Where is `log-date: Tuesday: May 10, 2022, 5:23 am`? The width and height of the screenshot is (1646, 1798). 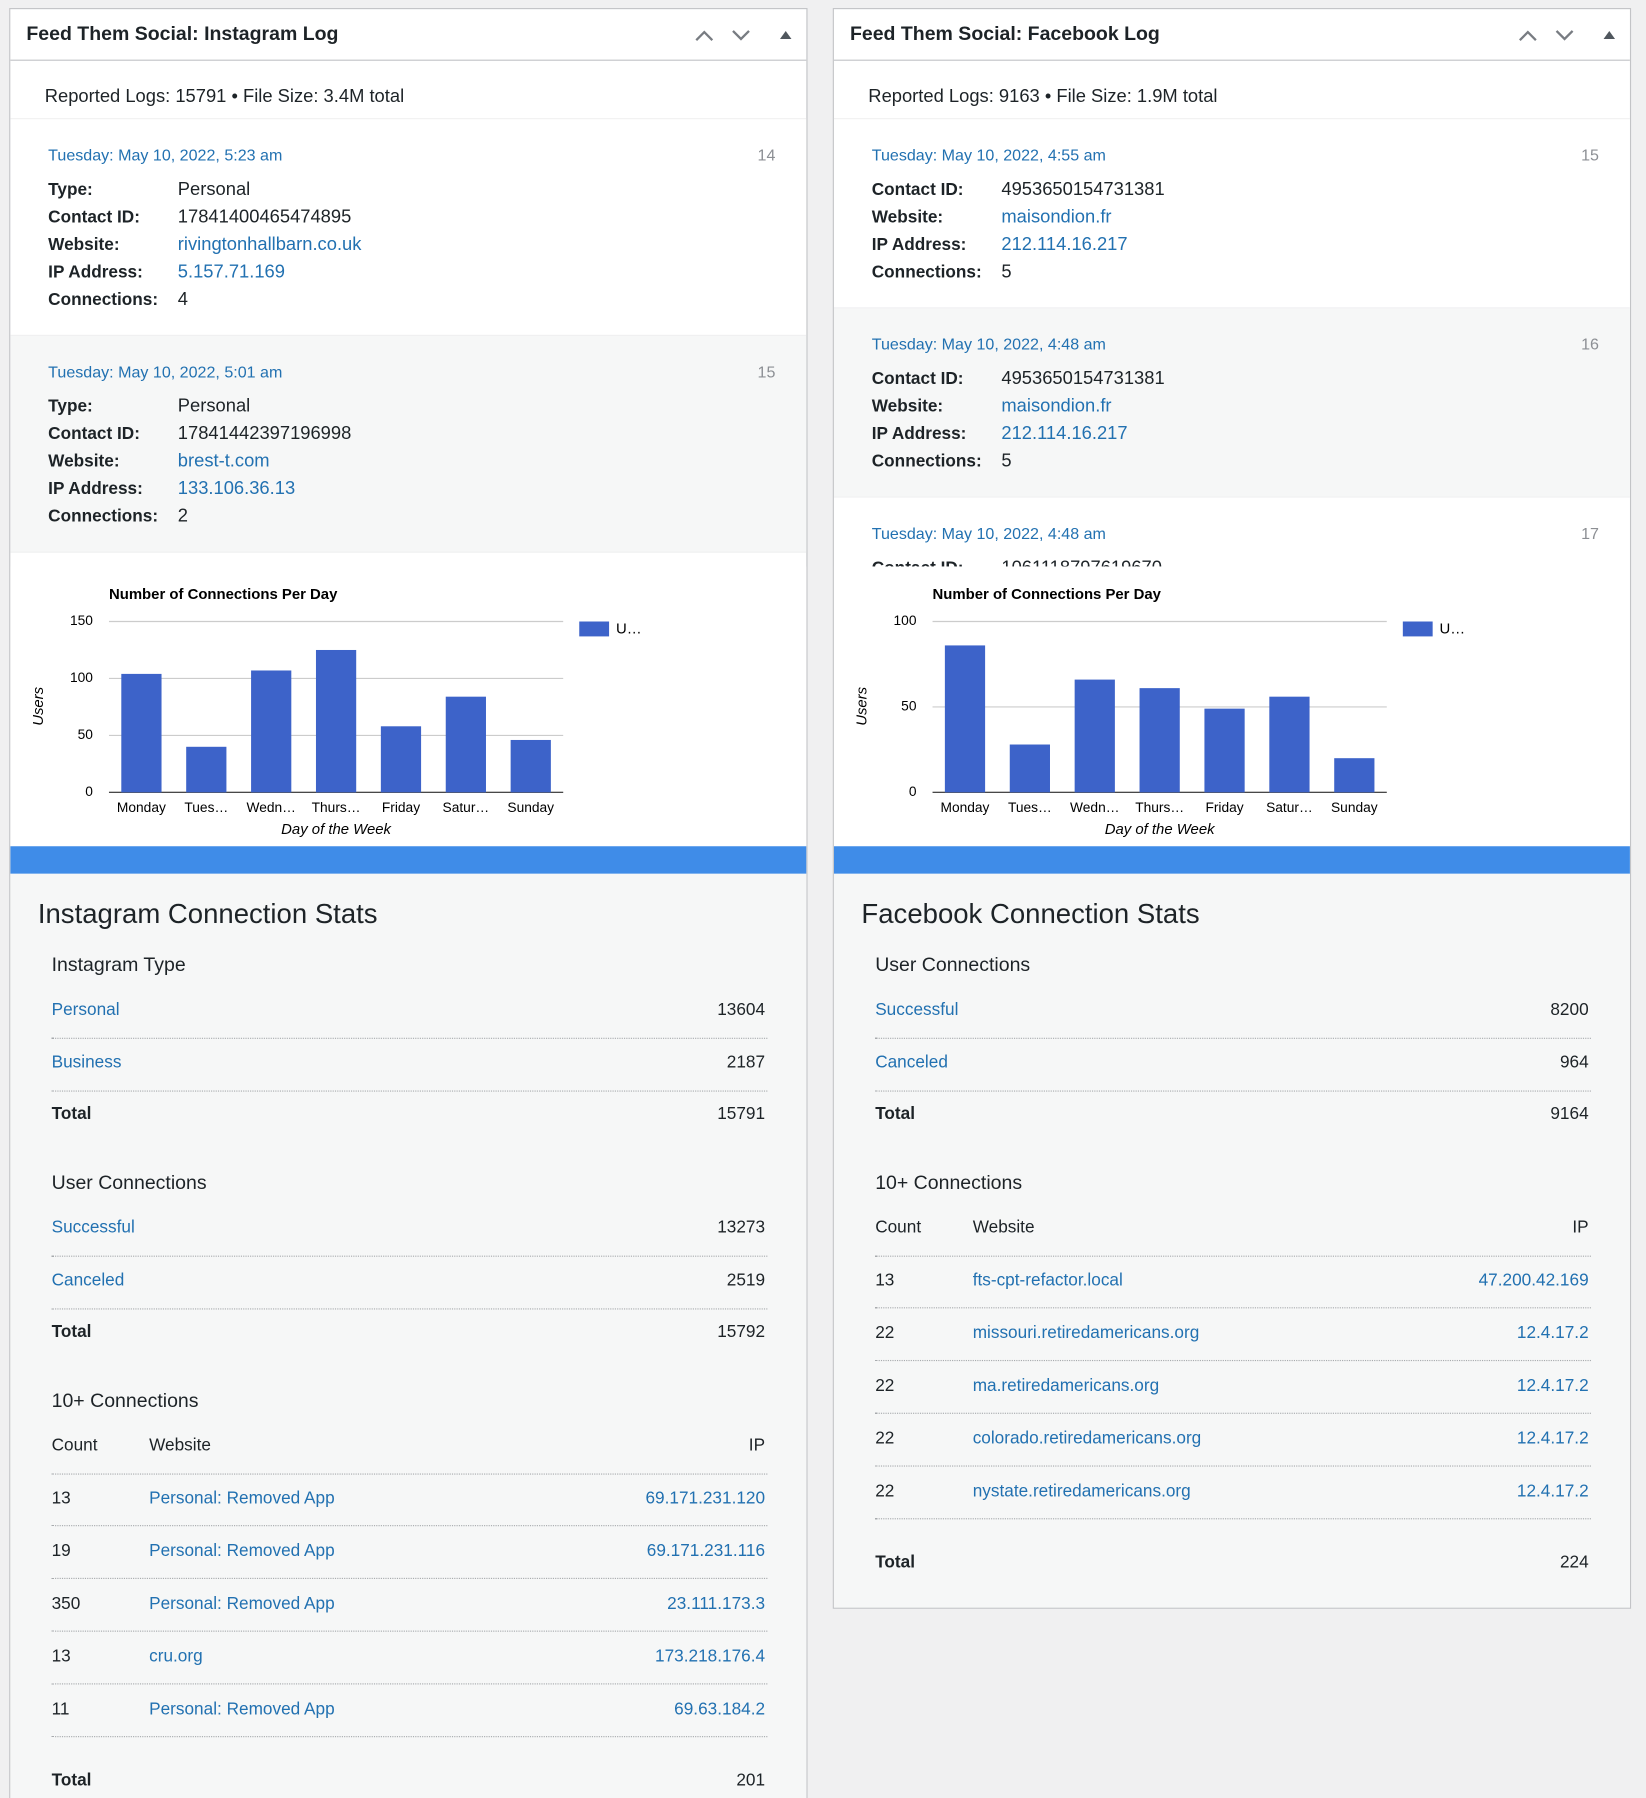 log-date: Tuesday: May 10, 2022, 5:23 am is located at coordinates (165, 154).